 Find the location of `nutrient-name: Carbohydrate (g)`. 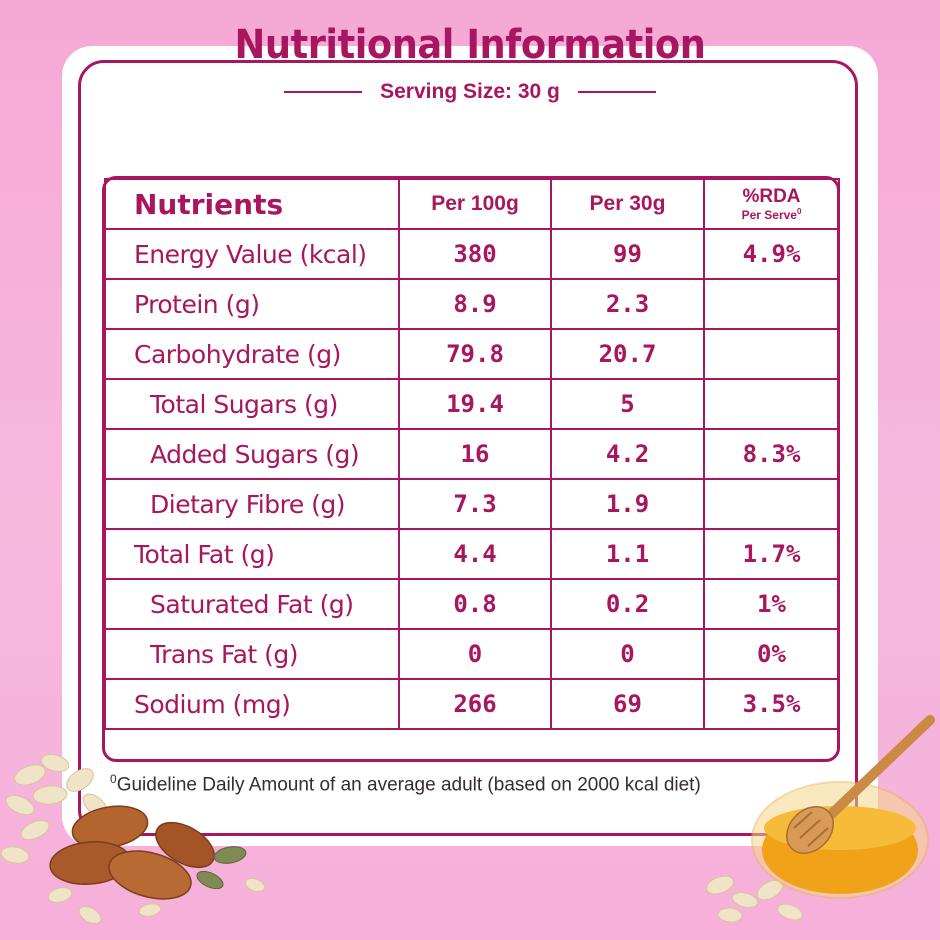

nutrient-name: Carbohydrate (g) is located at coordinates (252, 354).